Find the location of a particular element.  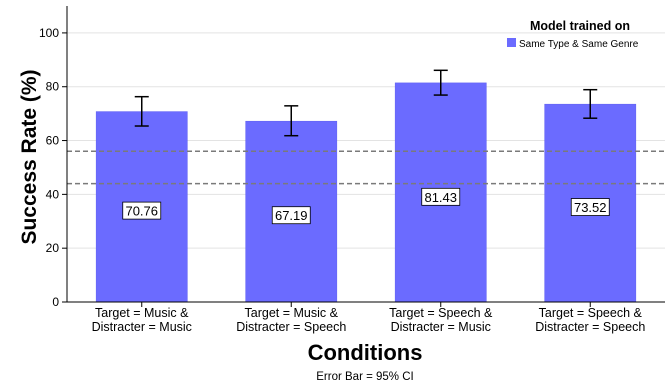

y-tick-label: 80 is located at coordinates (53, 87).